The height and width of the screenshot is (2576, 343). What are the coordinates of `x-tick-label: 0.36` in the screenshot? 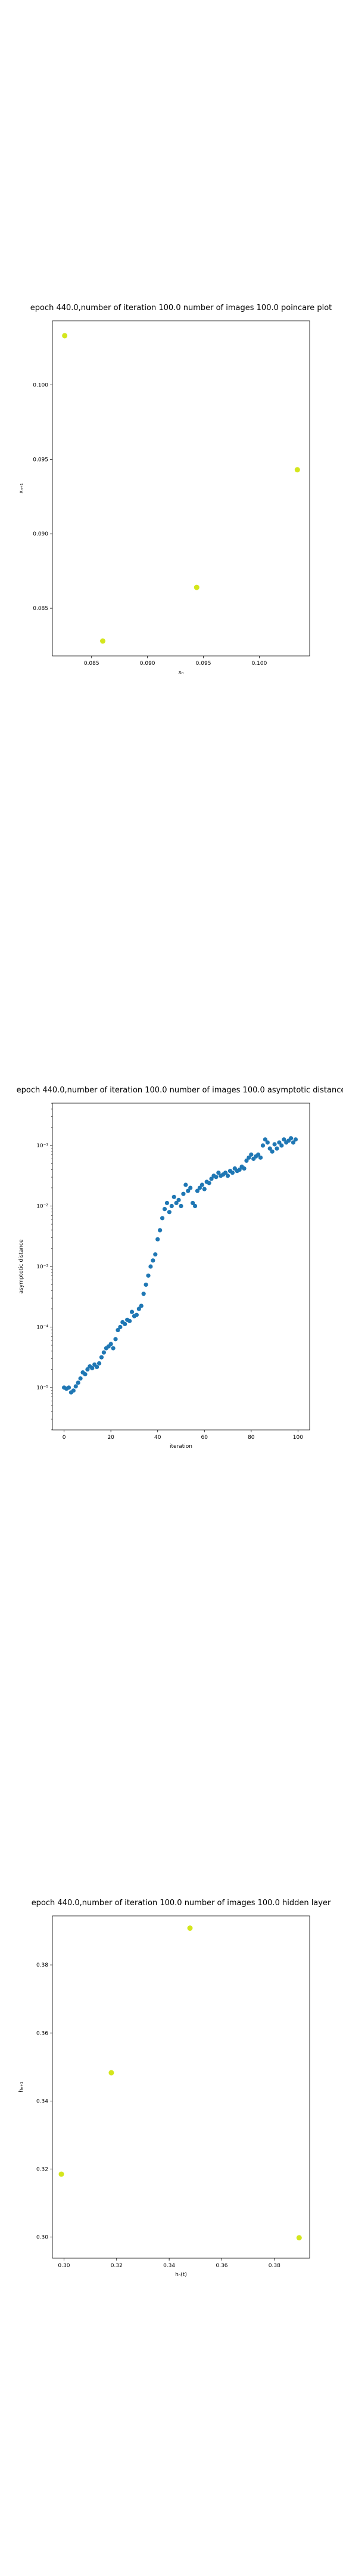 It's located at (221, 2266).